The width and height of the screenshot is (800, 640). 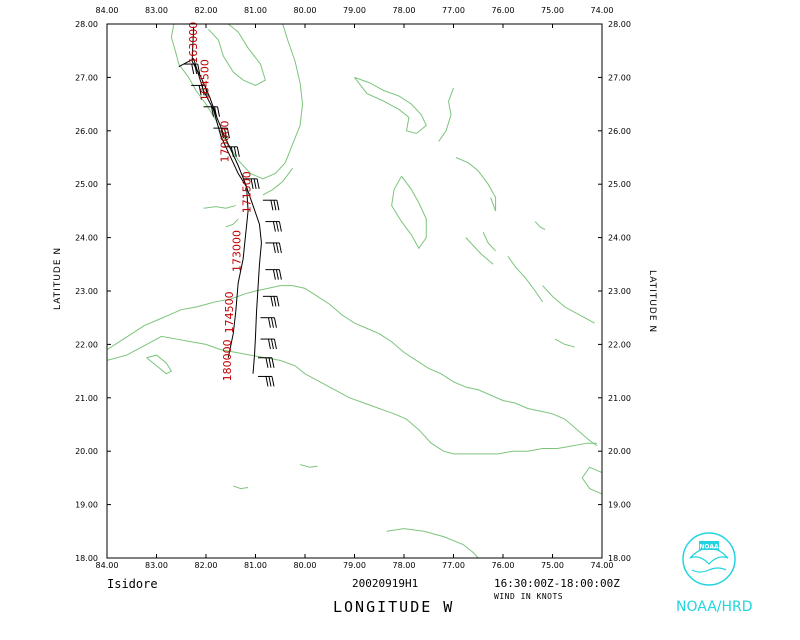 I want to click on lon-tick-label-top: 81.00, so click(x=255, y=10).